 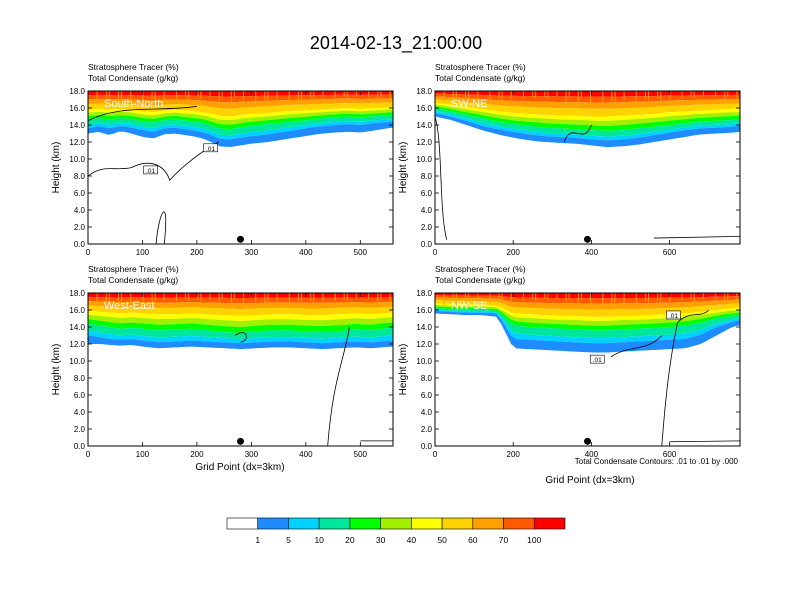 I want to click on colorbar-label: 30, so click(x=381, y=540).